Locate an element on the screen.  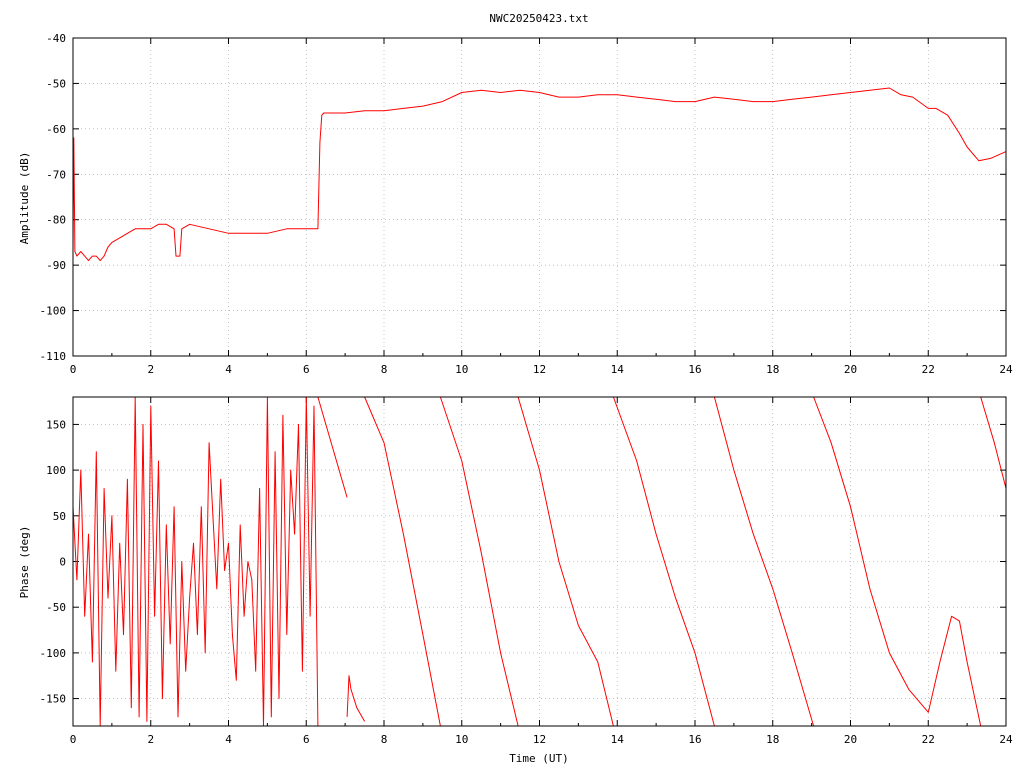
phase-xtick-label: 0 is located at coordinates (73, 739).